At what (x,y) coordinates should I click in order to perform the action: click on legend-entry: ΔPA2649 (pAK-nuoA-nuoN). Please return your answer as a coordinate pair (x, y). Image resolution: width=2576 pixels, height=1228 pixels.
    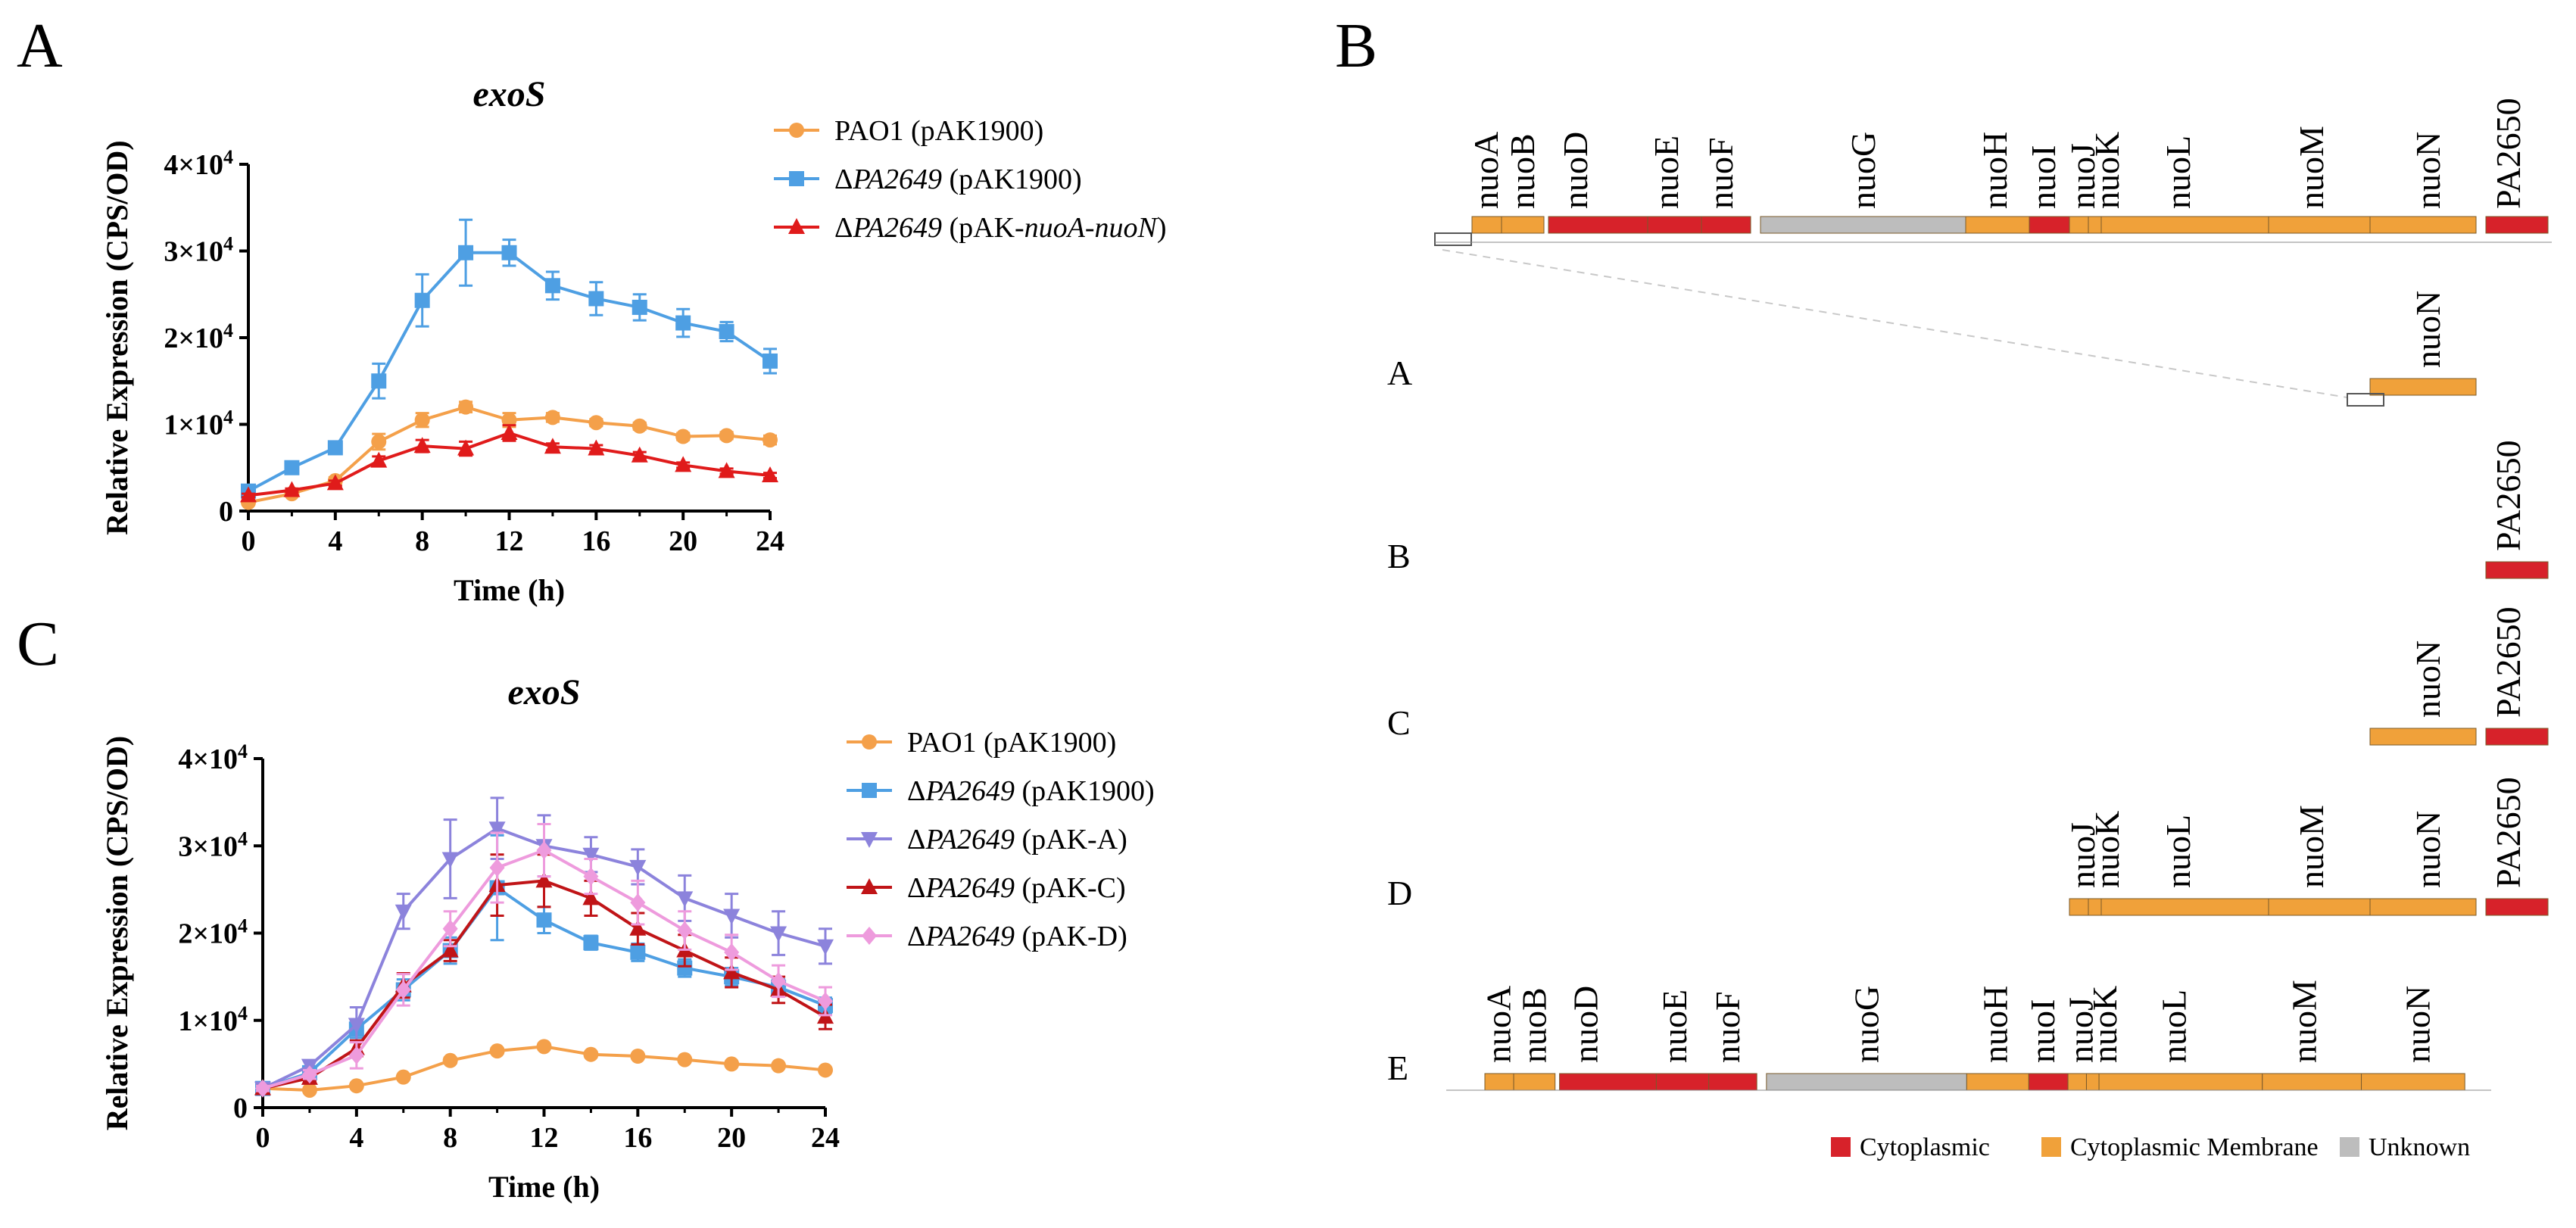
    Looking at the image, I should click on (1000, 228).